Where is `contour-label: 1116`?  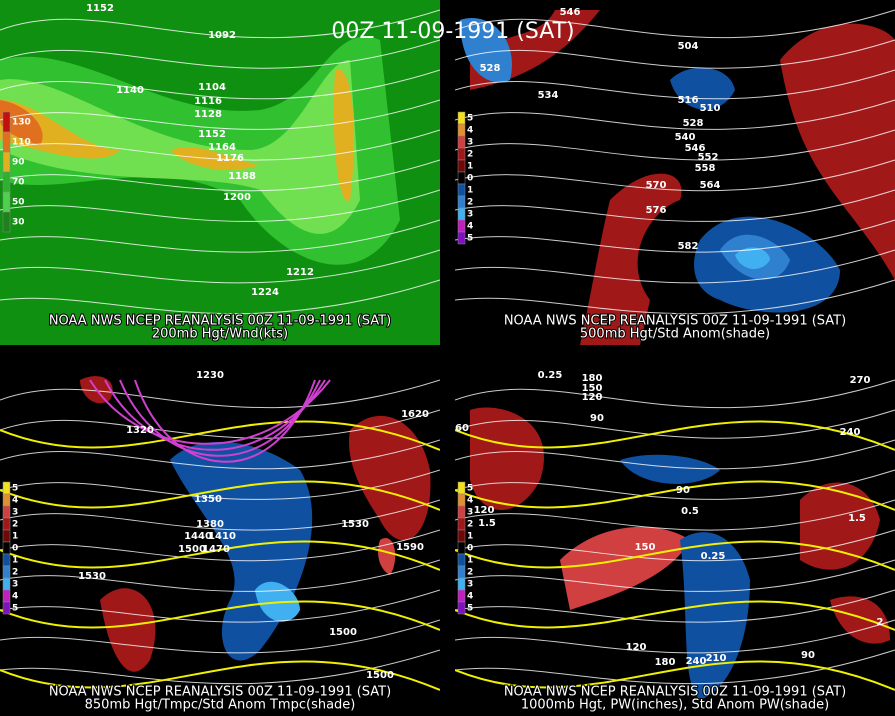 contour-label: 1116 is located at coordinates (208, 101).